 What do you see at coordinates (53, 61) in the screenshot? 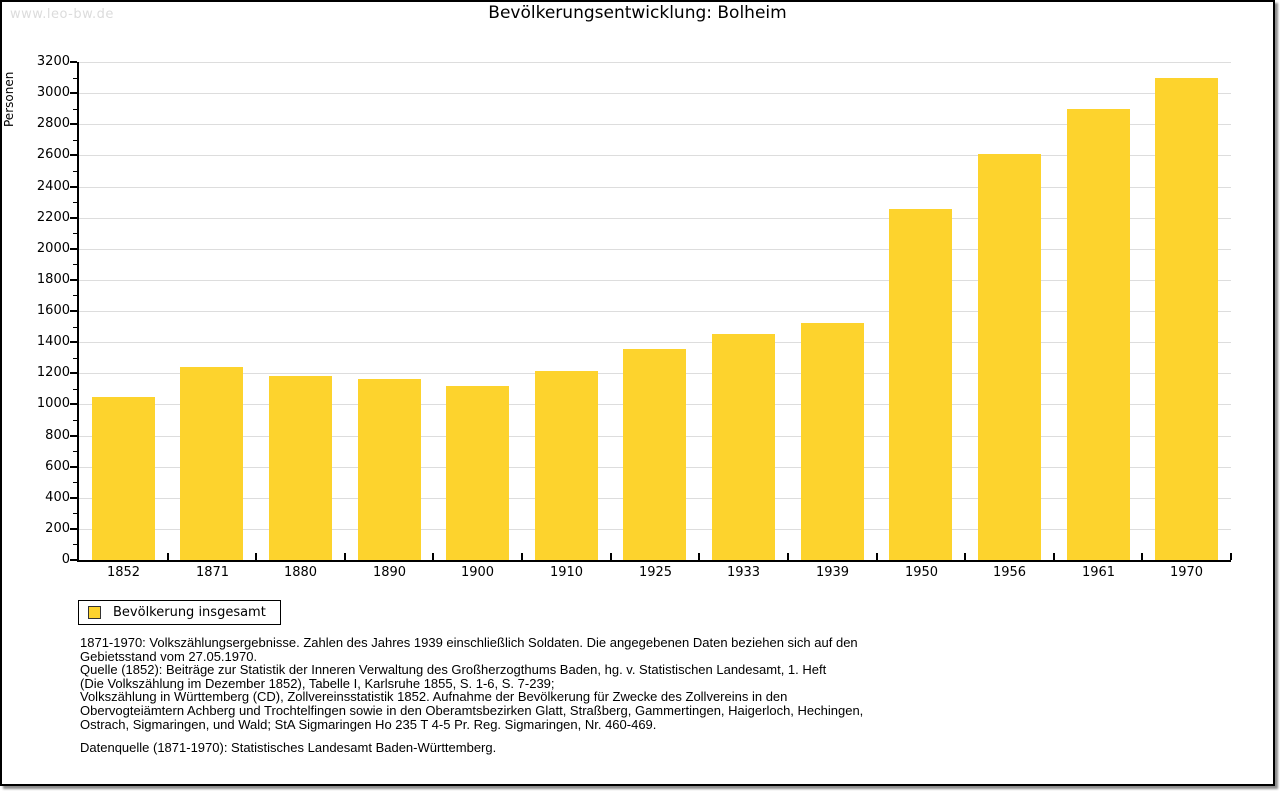
I see `y-tick-label-3200: 3200` at bounding box center [53, 61].